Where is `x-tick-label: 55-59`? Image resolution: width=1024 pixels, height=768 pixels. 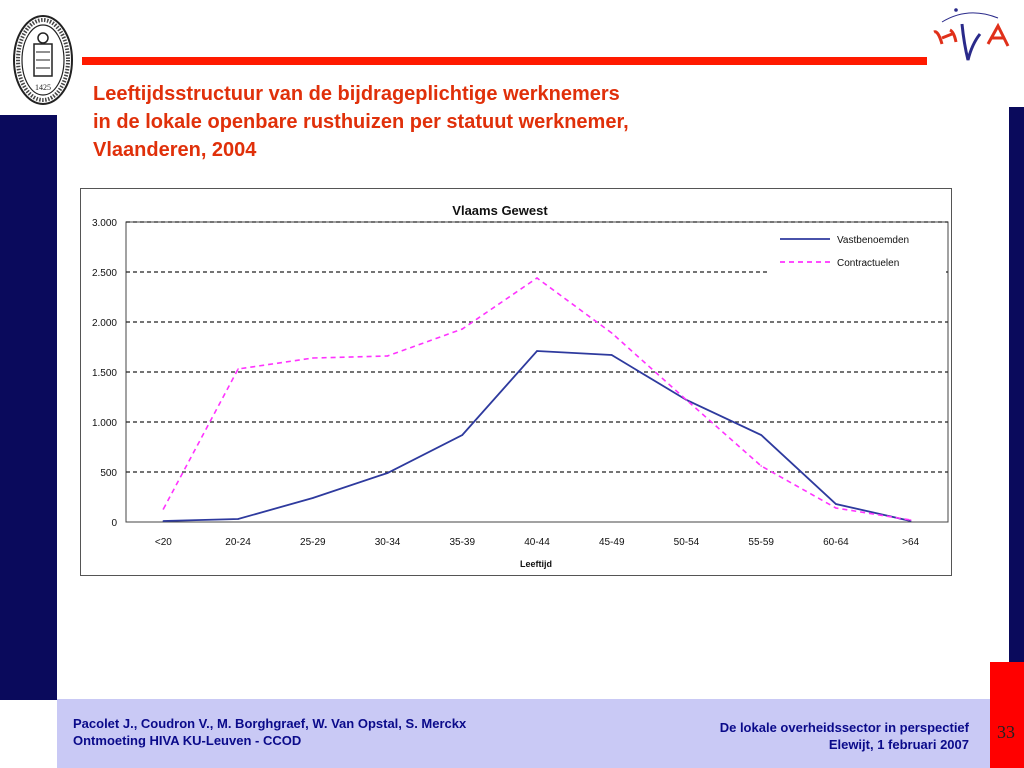 x-tick-label: 55-59 is located at coordinates (761, 542).